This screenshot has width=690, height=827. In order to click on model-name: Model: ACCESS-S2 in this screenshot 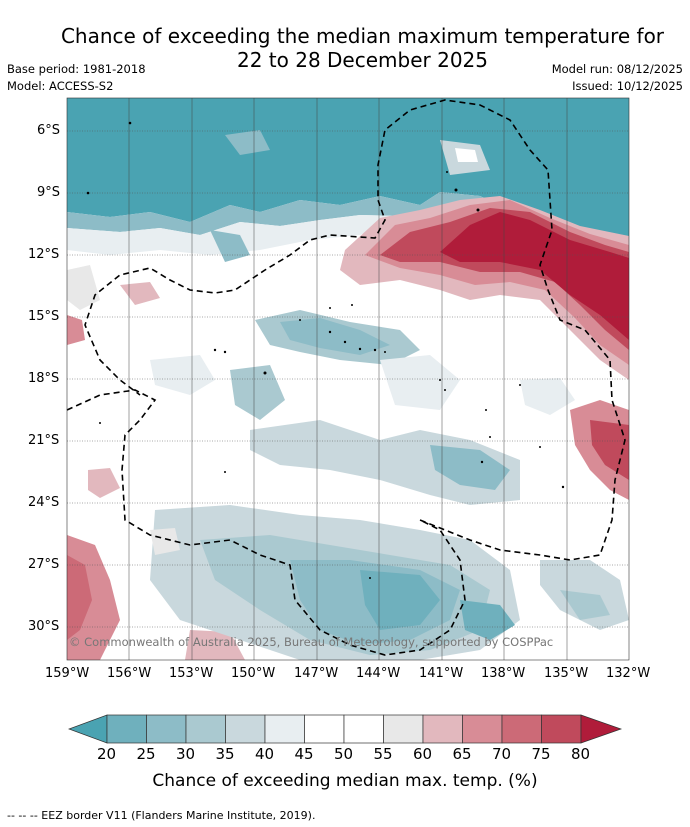, I will do `click(60, 86)`.